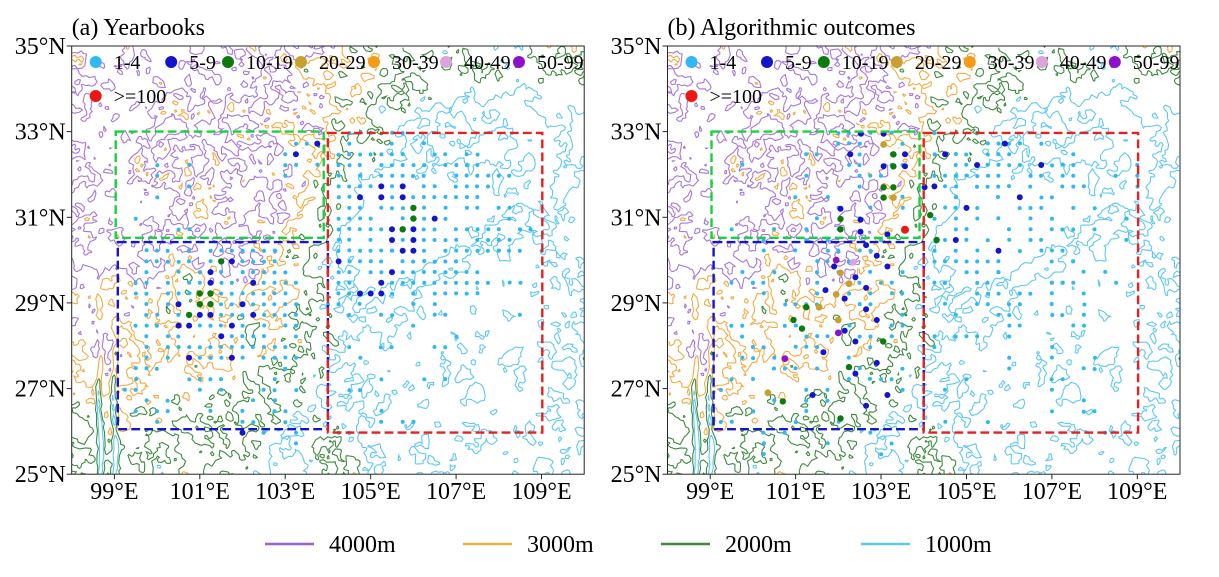 This screenshot has width=1219, height=577. What do you see at coordinates (138, 28) in the screenshot?
I see `svg-text: (a) Yearbooks` at bounding box center [138, 28].